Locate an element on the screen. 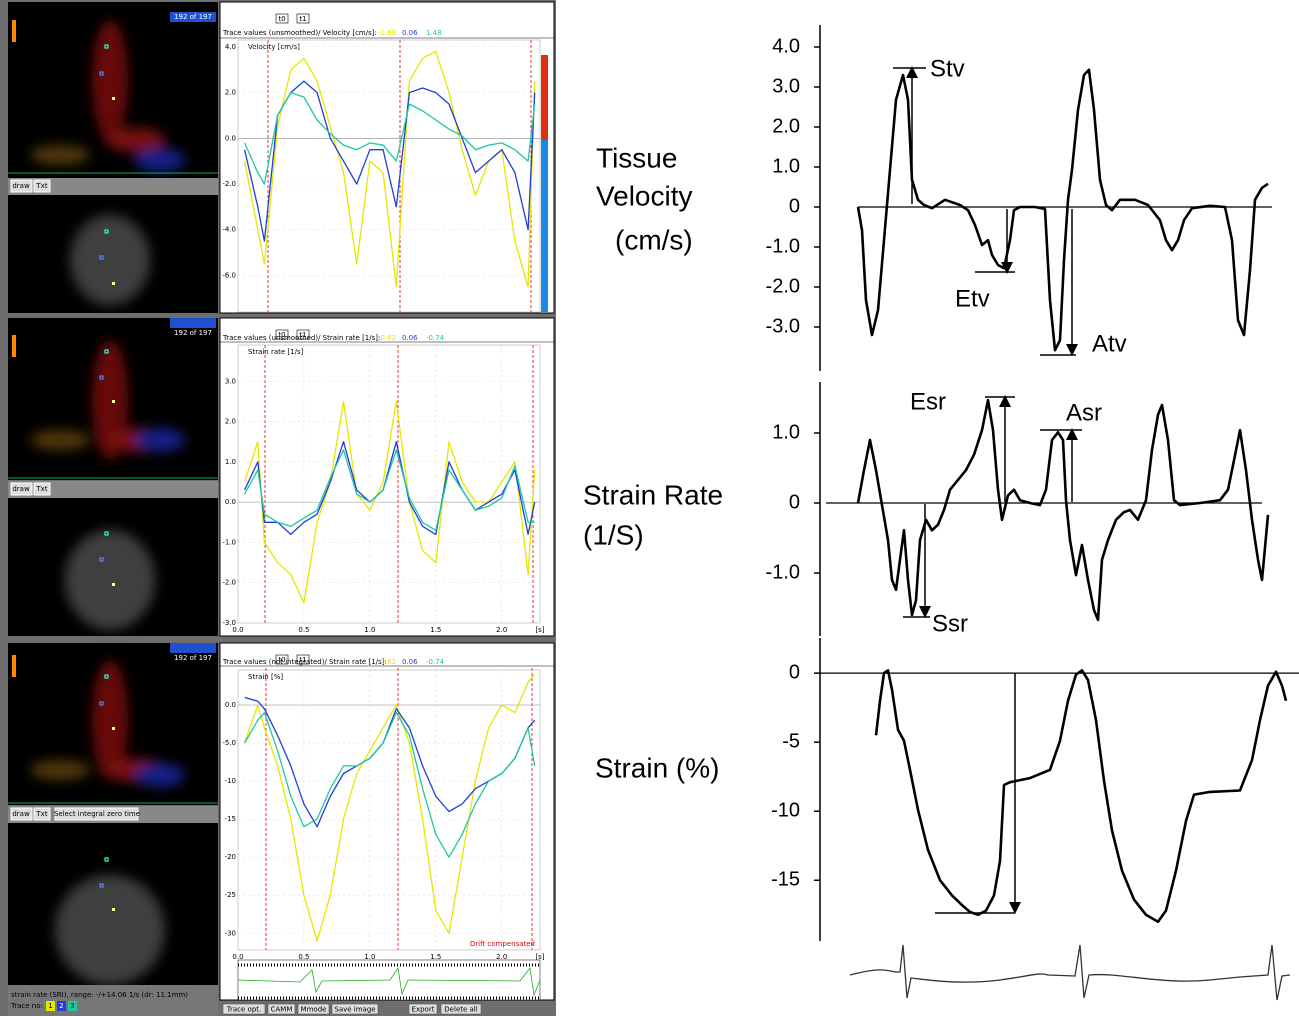 This screenshot has height=1016, width=1299. toolbar-label: t0 is located at coordinates (281, 335).